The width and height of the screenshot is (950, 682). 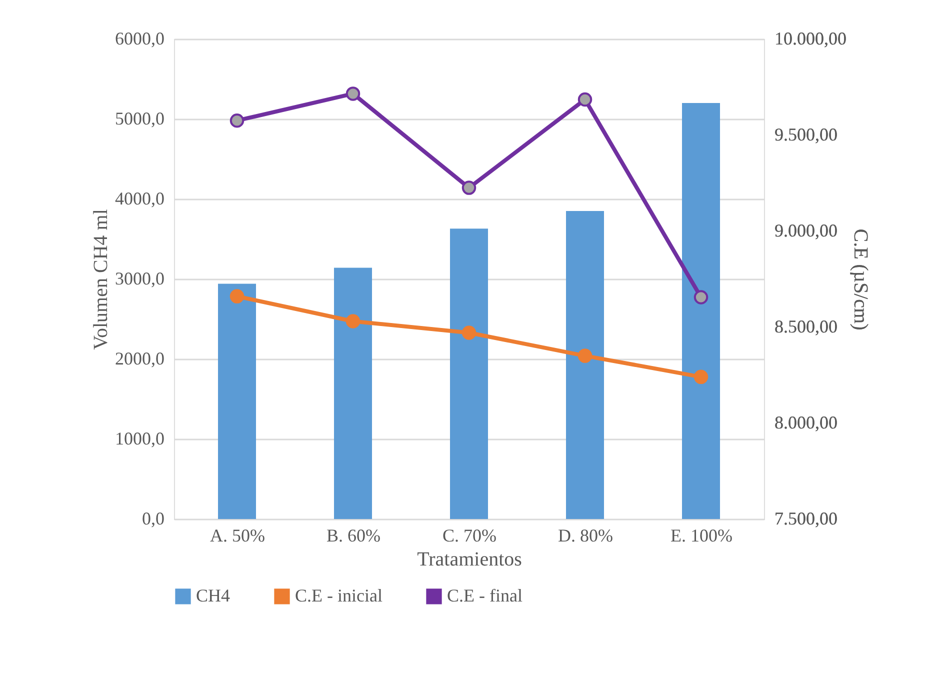 I want to click on y2-tick-label: 8.500,00, so click(x=806, y=326).